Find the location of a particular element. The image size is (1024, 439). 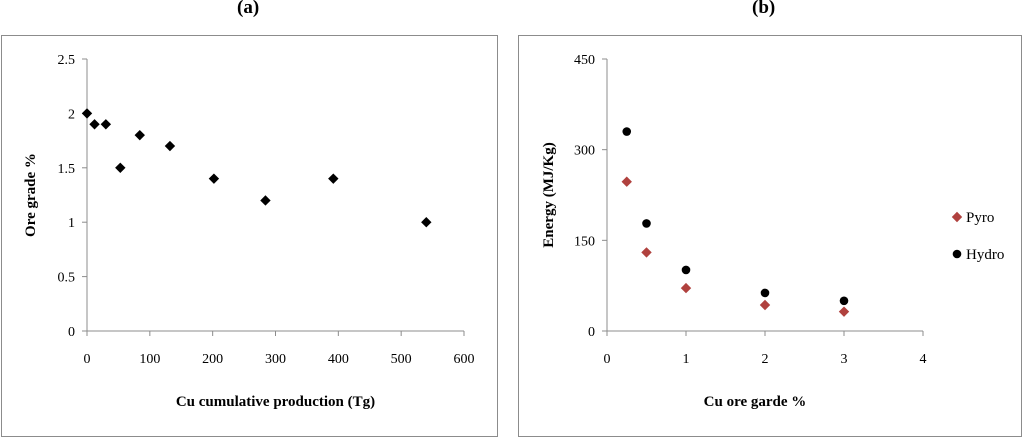

chart-a-y-tick-label: 1.5 is located at coordinates (67, 169).